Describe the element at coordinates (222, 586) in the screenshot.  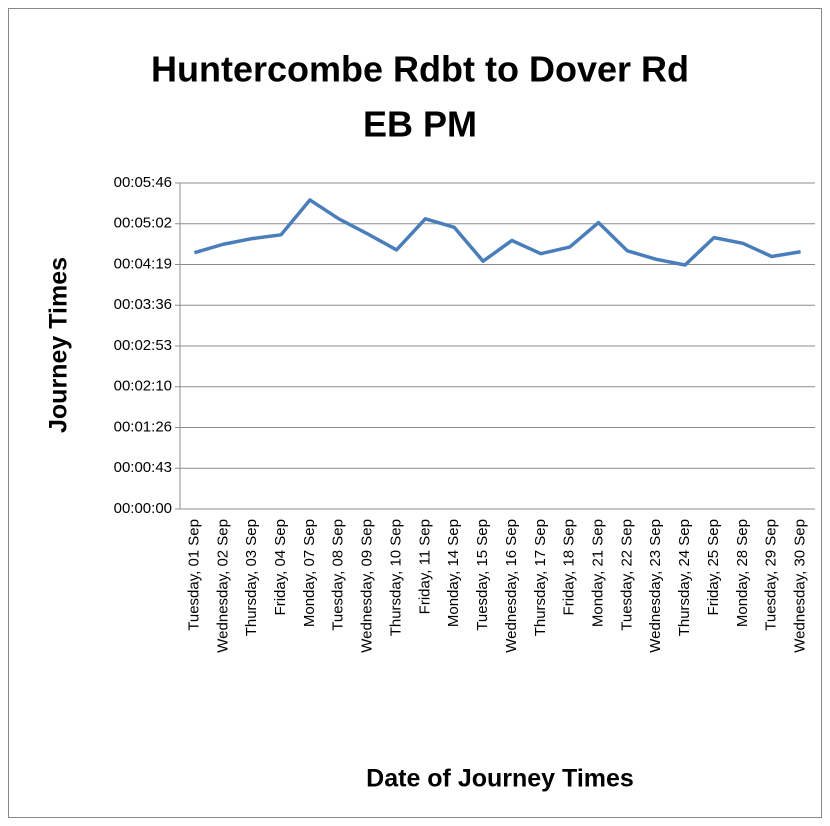
I see `x-tick-label: Wednesday, 02 Sep` at that location.